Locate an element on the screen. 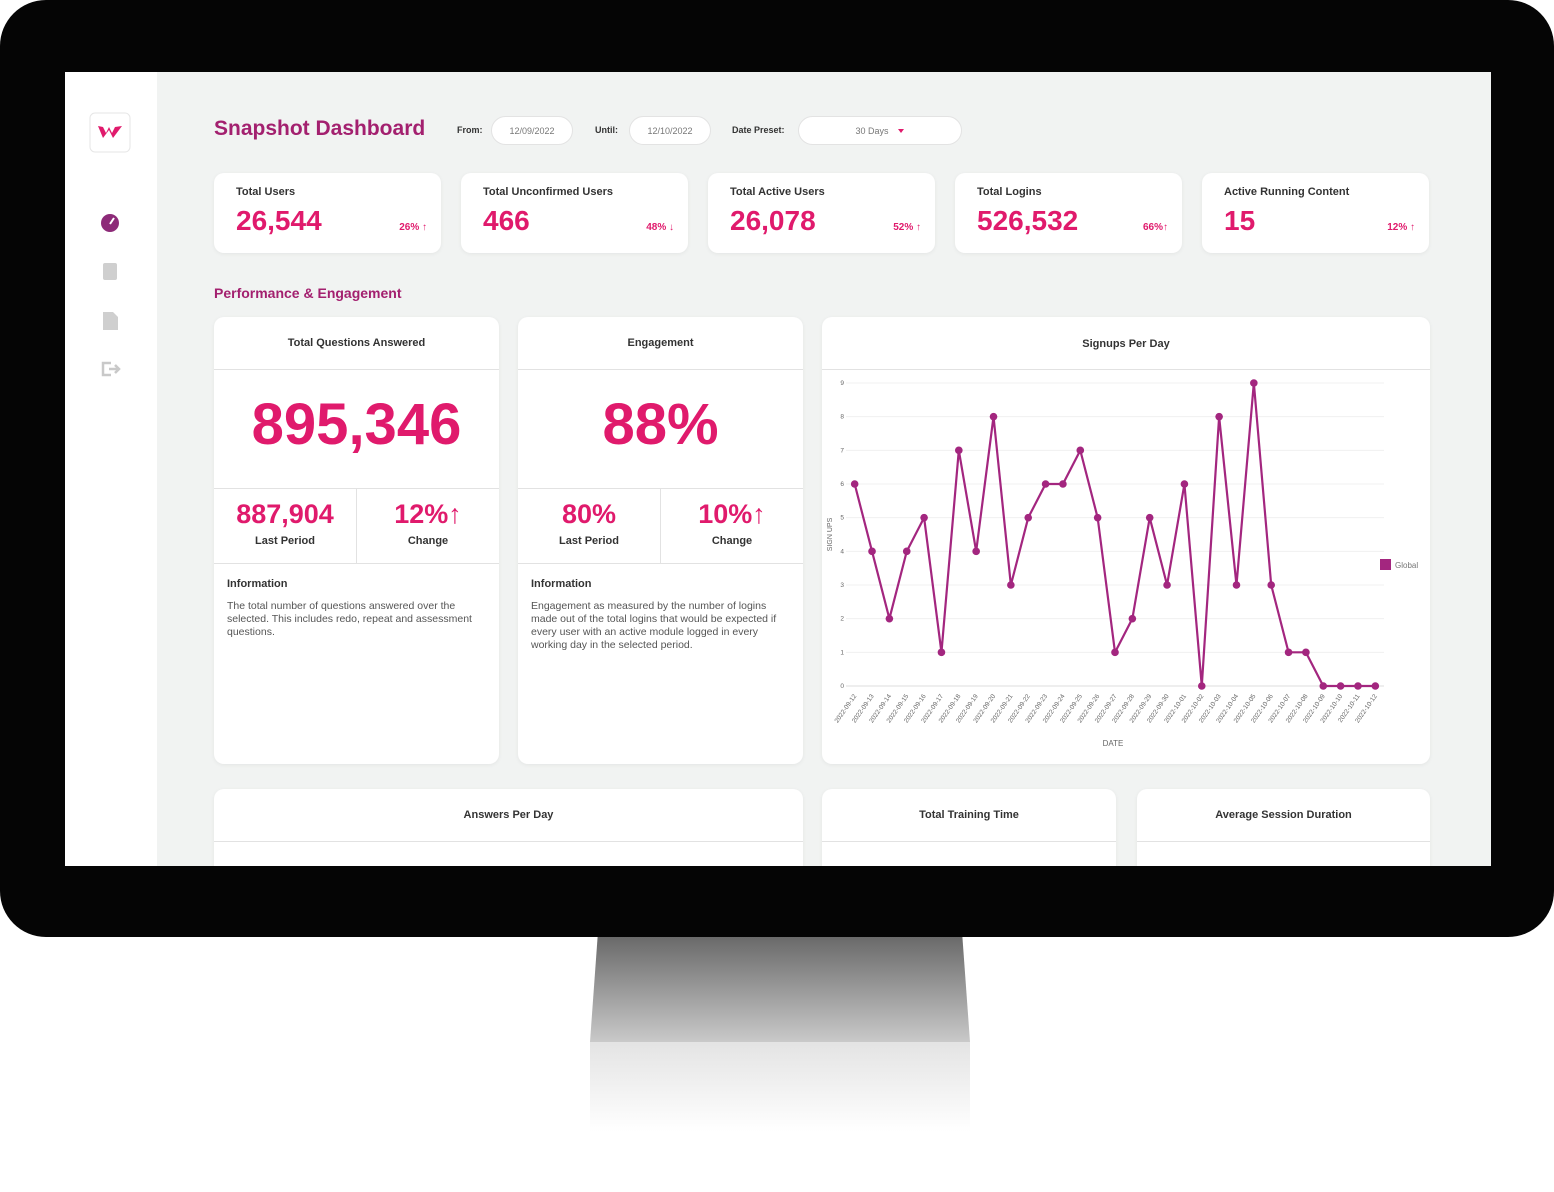 Image resolution: width=1554 pixels, height=1192 pixels. stat-value: 26,544 is located at coordinates (279, 220).